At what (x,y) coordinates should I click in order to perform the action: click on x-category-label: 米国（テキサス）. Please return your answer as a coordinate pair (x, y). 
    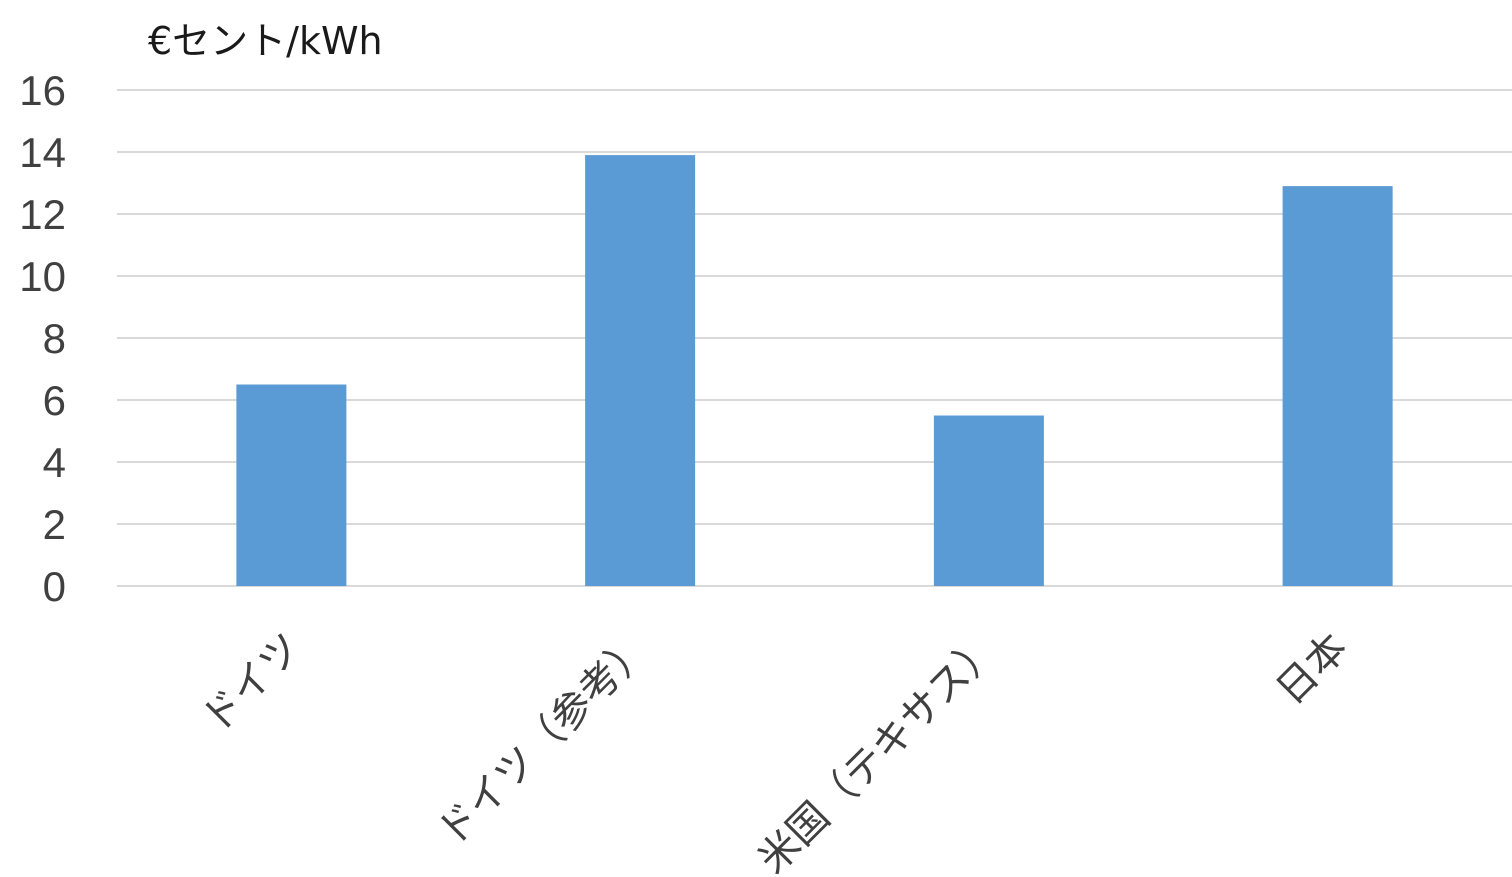
    Looking at the image, I should click on (879, 751).